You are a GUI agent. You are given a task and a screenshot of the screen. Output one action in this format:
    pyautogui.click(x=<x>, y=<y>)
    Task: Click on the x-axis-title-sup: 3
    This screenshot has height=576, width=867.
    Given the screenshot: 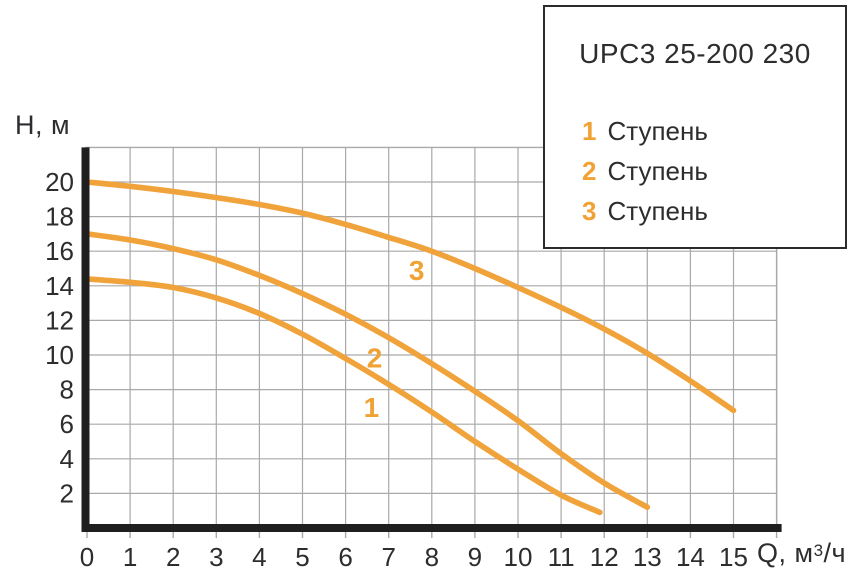 What is the action you would take?
    pyautogui.click(x=818, y=550)
    